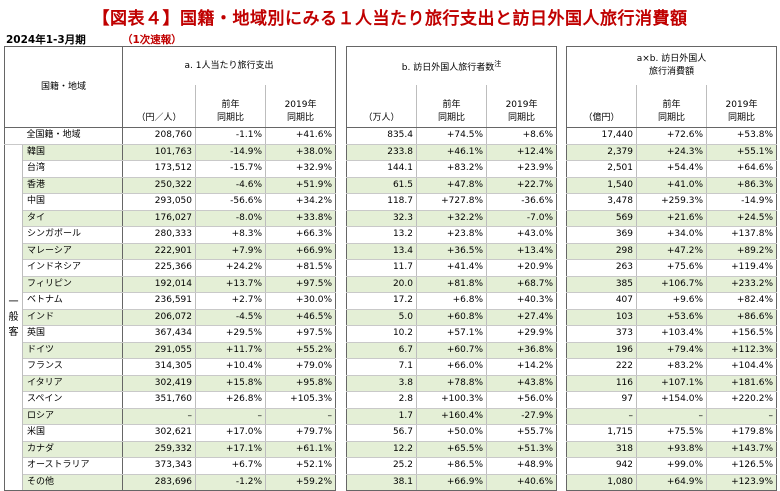  Describe the element at coordinates (451, 136) in the screenshot. I see `b-yoy: +74.5%` at that location.